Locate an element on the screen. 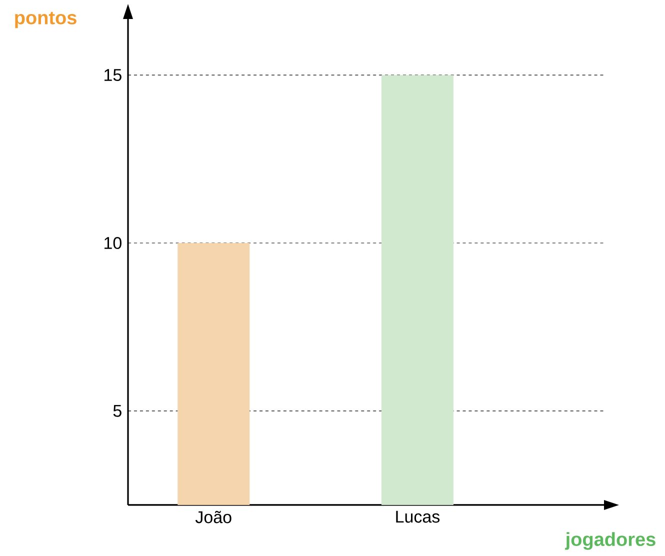 This screenshot has height=556, width=665. y-axis-title: pontos is located at coordinates (45, 20).